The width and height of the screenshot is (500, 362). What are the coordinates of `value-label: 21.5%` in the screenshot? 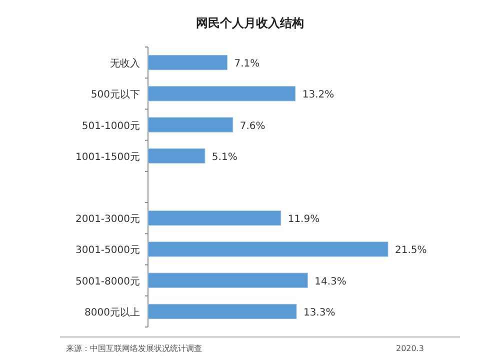 It's located at (411, 250).